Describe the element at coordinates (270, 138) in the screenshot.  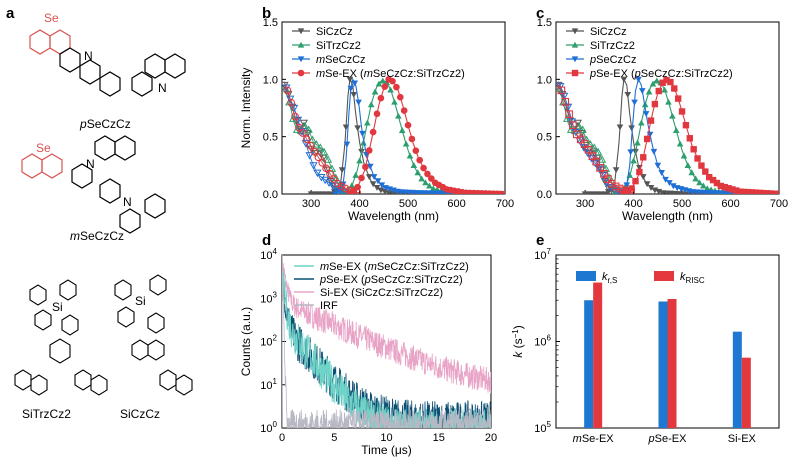
I see `y-tick-label: 0.5` at that location.